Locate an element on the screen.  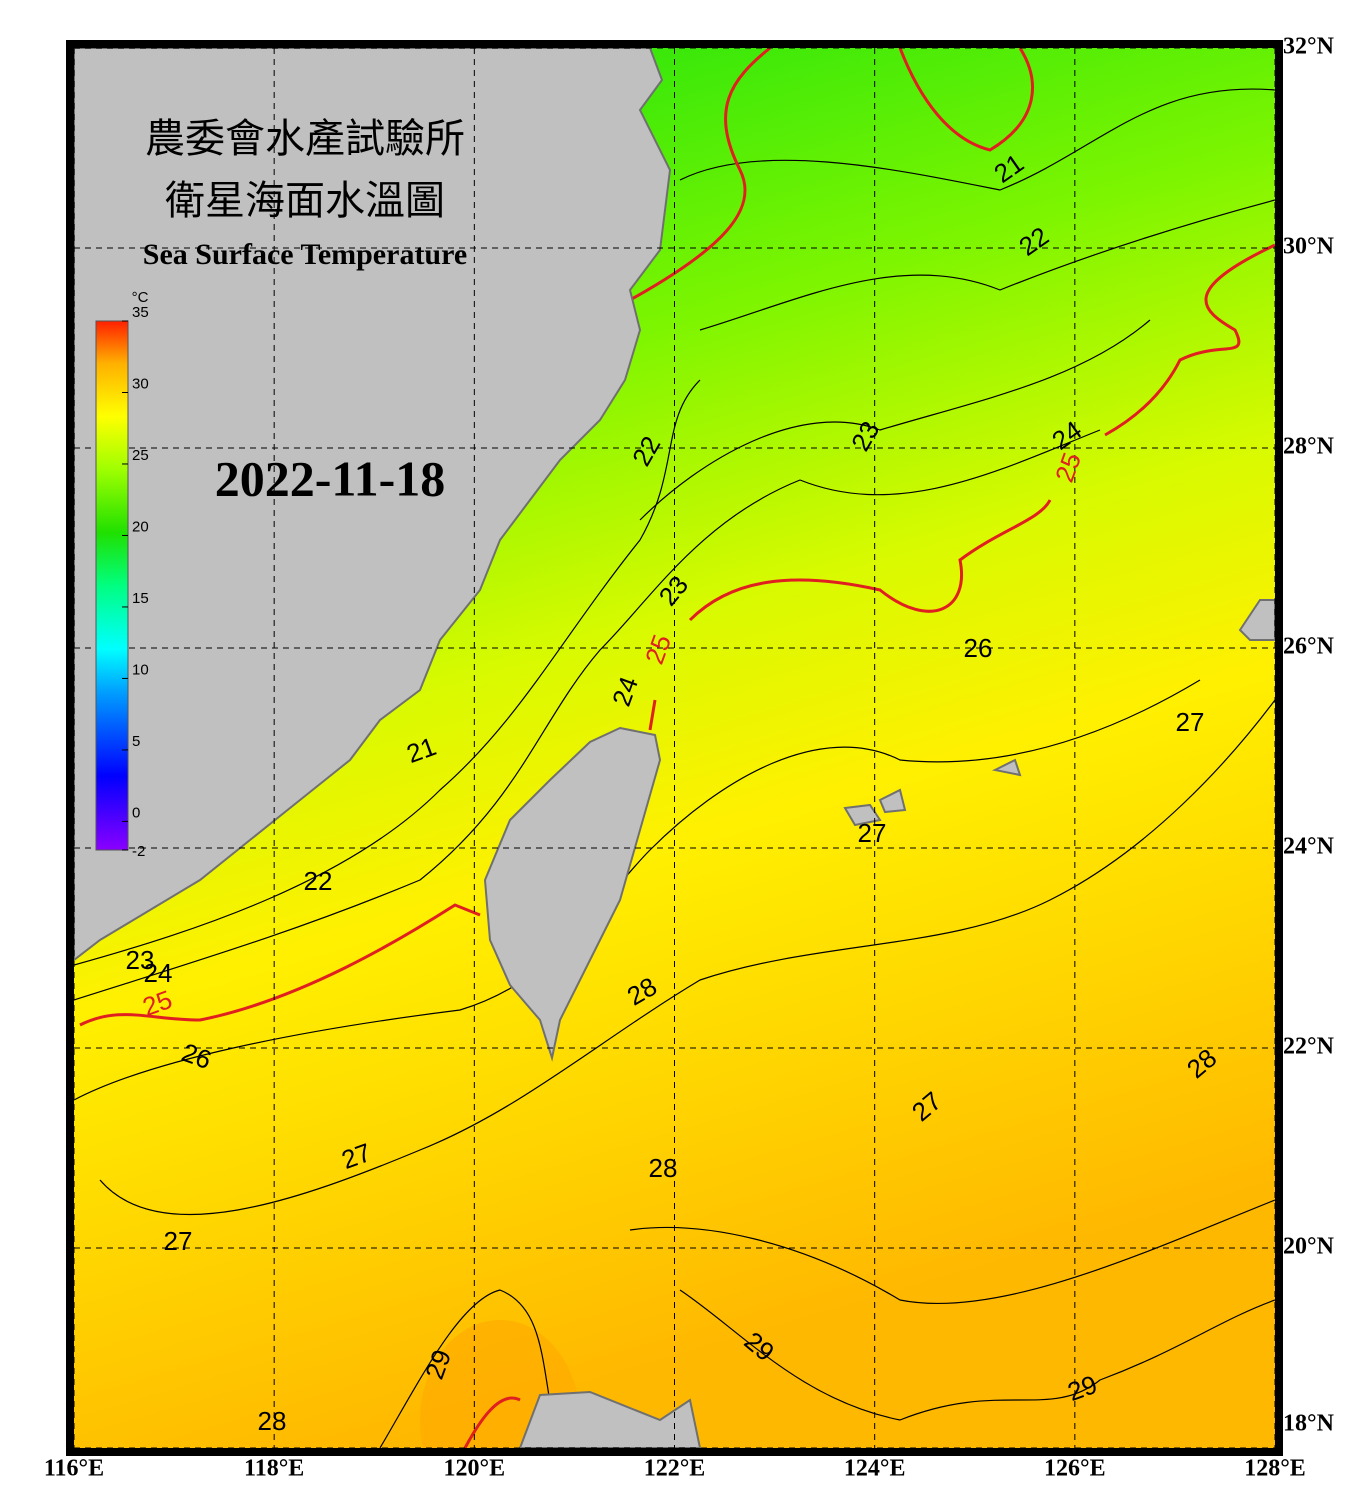
colorbar-tick-label: 10 is located at coordinates (140, 669).